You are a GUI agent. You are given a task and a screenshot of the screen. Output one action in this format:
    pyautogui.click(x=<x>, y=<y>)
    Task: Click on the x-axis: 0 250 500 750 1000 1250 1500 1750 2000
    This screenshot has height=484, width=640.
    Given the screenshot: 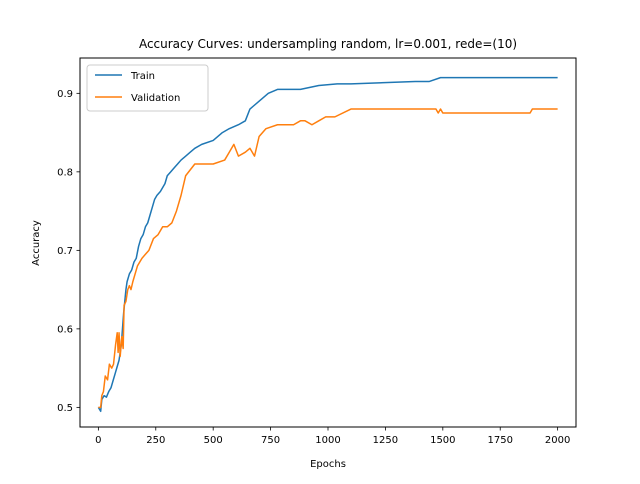 What is the action you would take?
    pyautogui.click(x=332, y=436)
    